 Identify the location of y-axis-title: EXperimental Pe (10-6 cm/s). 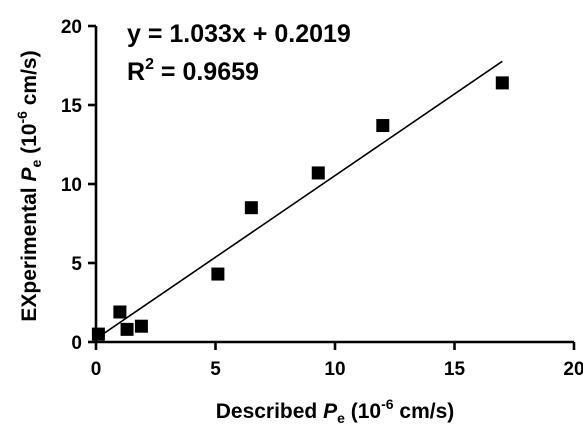
(29, 185).